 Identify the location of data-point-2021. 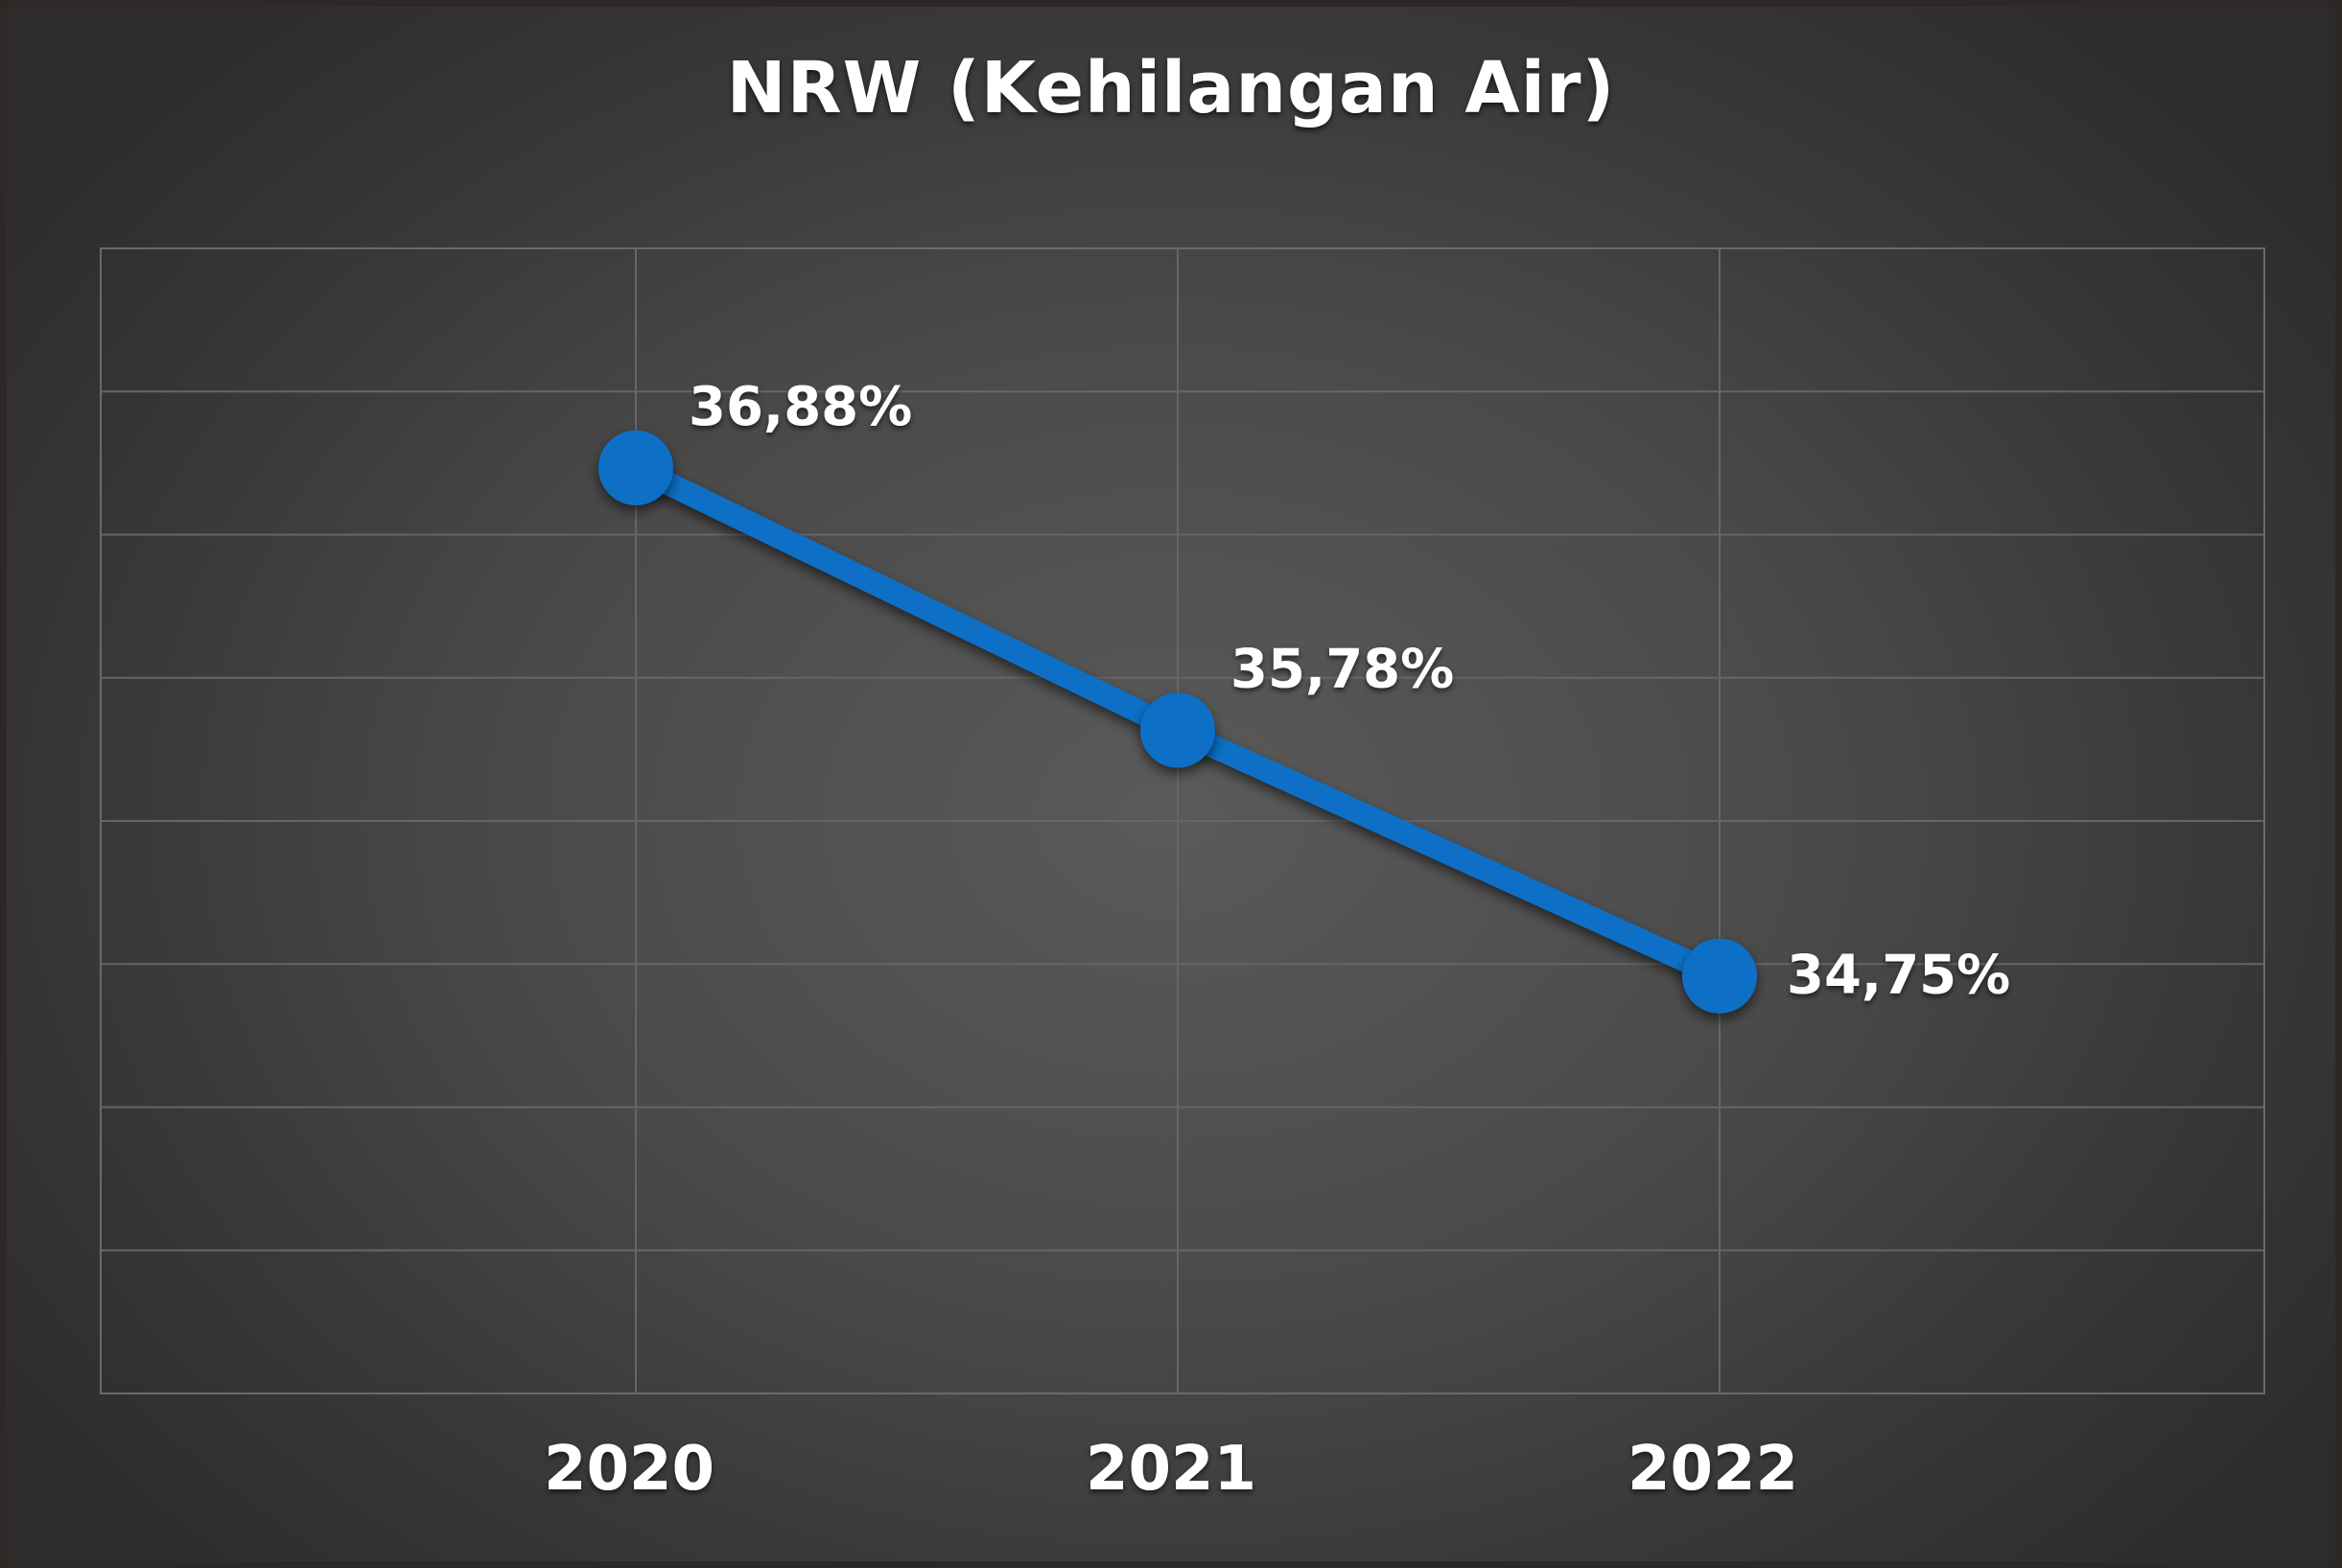
(1177, 730).